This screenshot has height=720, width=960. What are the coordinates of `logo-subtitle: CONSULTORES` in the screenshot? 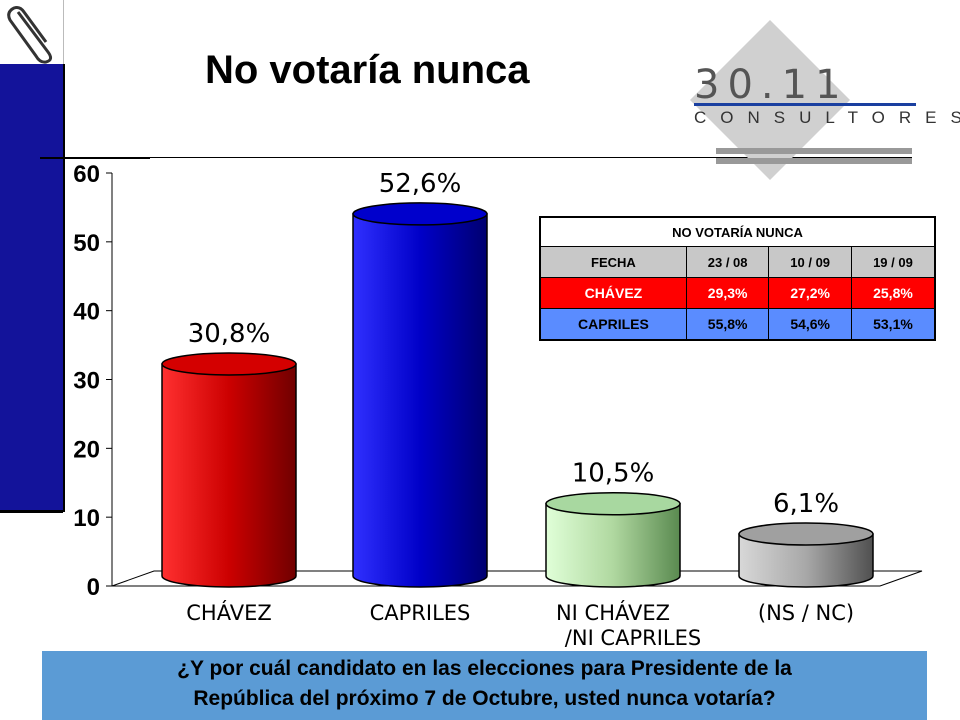 It's located at (827, 117).